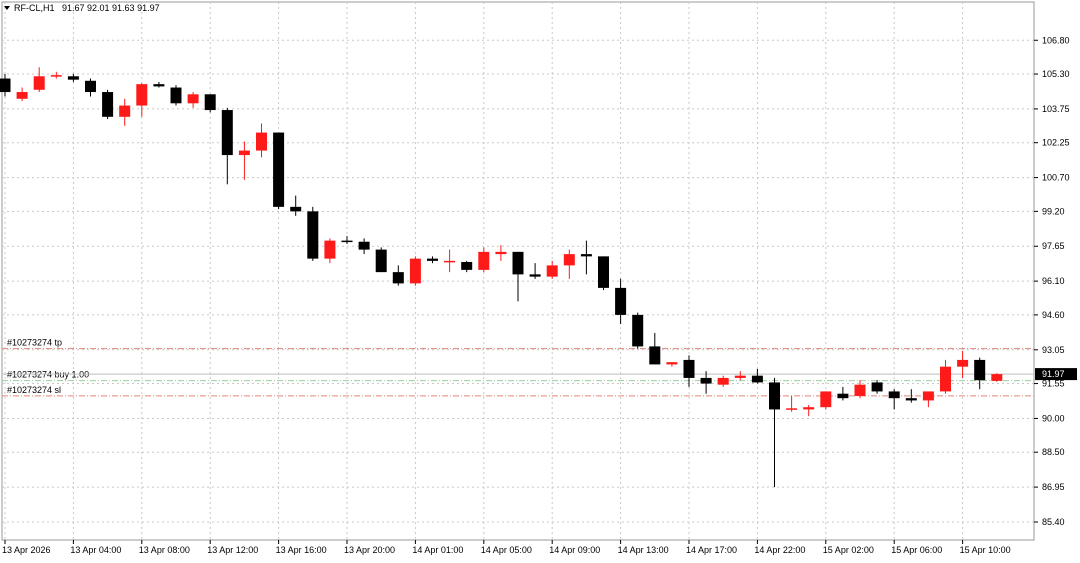 The image size is (1080, 563). Describe the element at coordinates (34, 390) in the screenshot. I see `stop-loss-label: #10273274 sl` at that location.